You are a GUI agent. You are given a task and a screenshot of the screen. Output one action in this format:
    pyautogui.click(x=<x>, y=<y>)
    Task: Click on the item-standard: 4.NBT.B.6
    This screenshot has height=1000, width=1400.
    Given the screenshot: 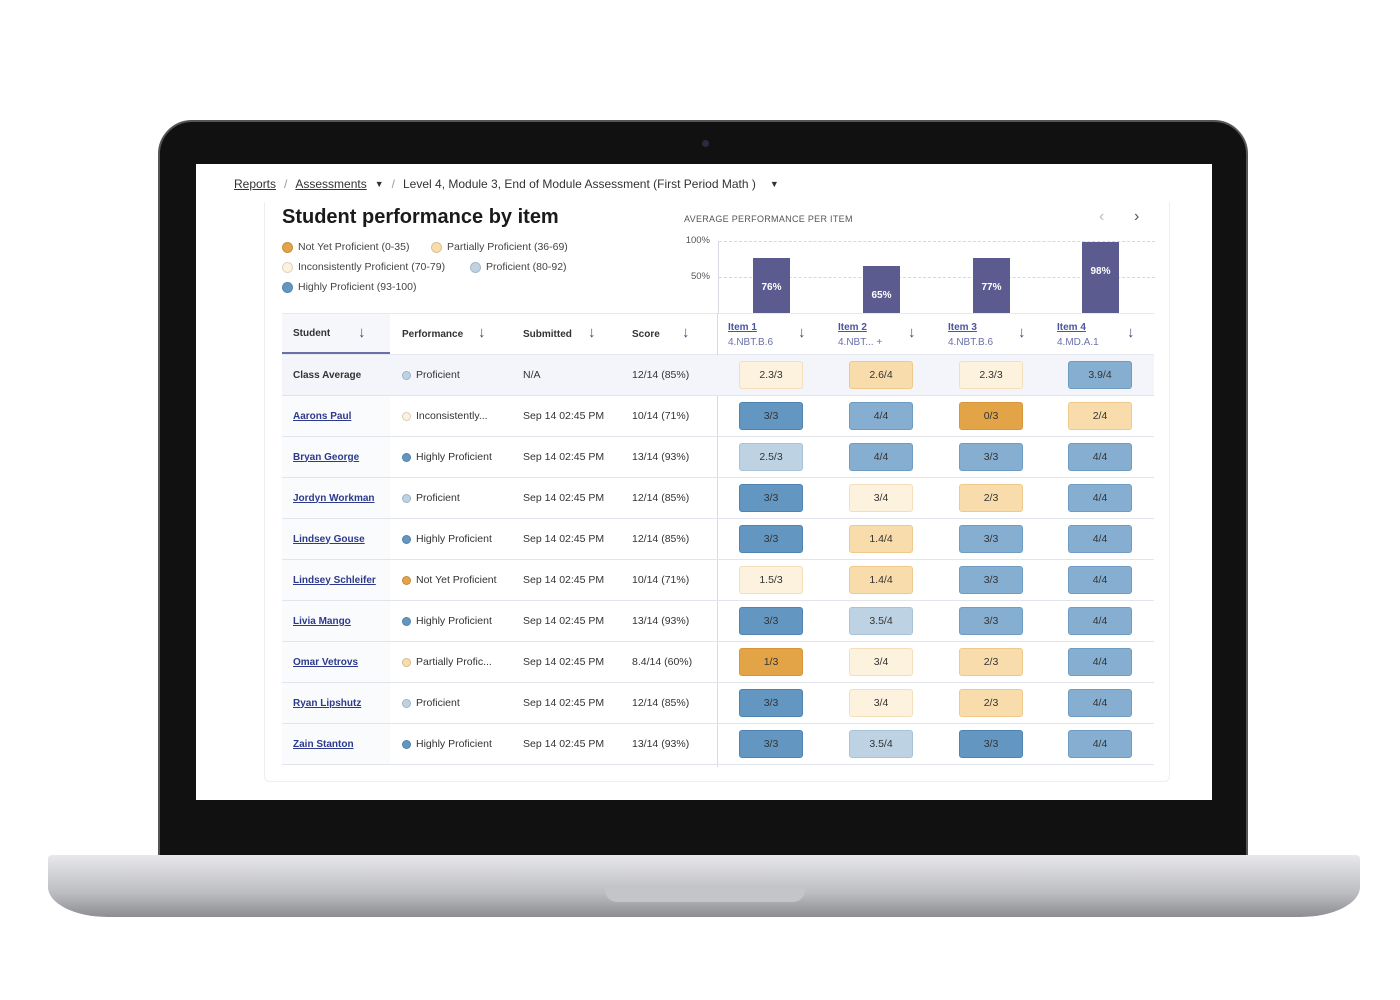 What is the action you would take?
    pyautogui.click(x=751, y=342)
    